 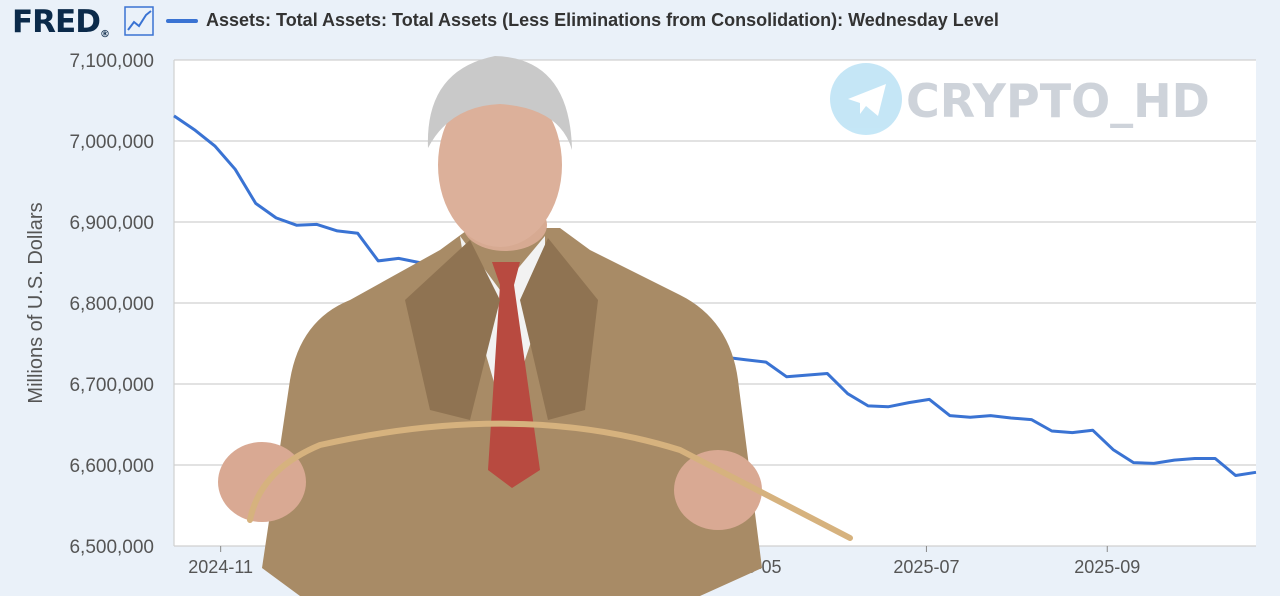 What do you see at coordinates (104, 34) in the screenshot?
I see `fred-logo-trademark: ®` at bounding box center [104, 34].